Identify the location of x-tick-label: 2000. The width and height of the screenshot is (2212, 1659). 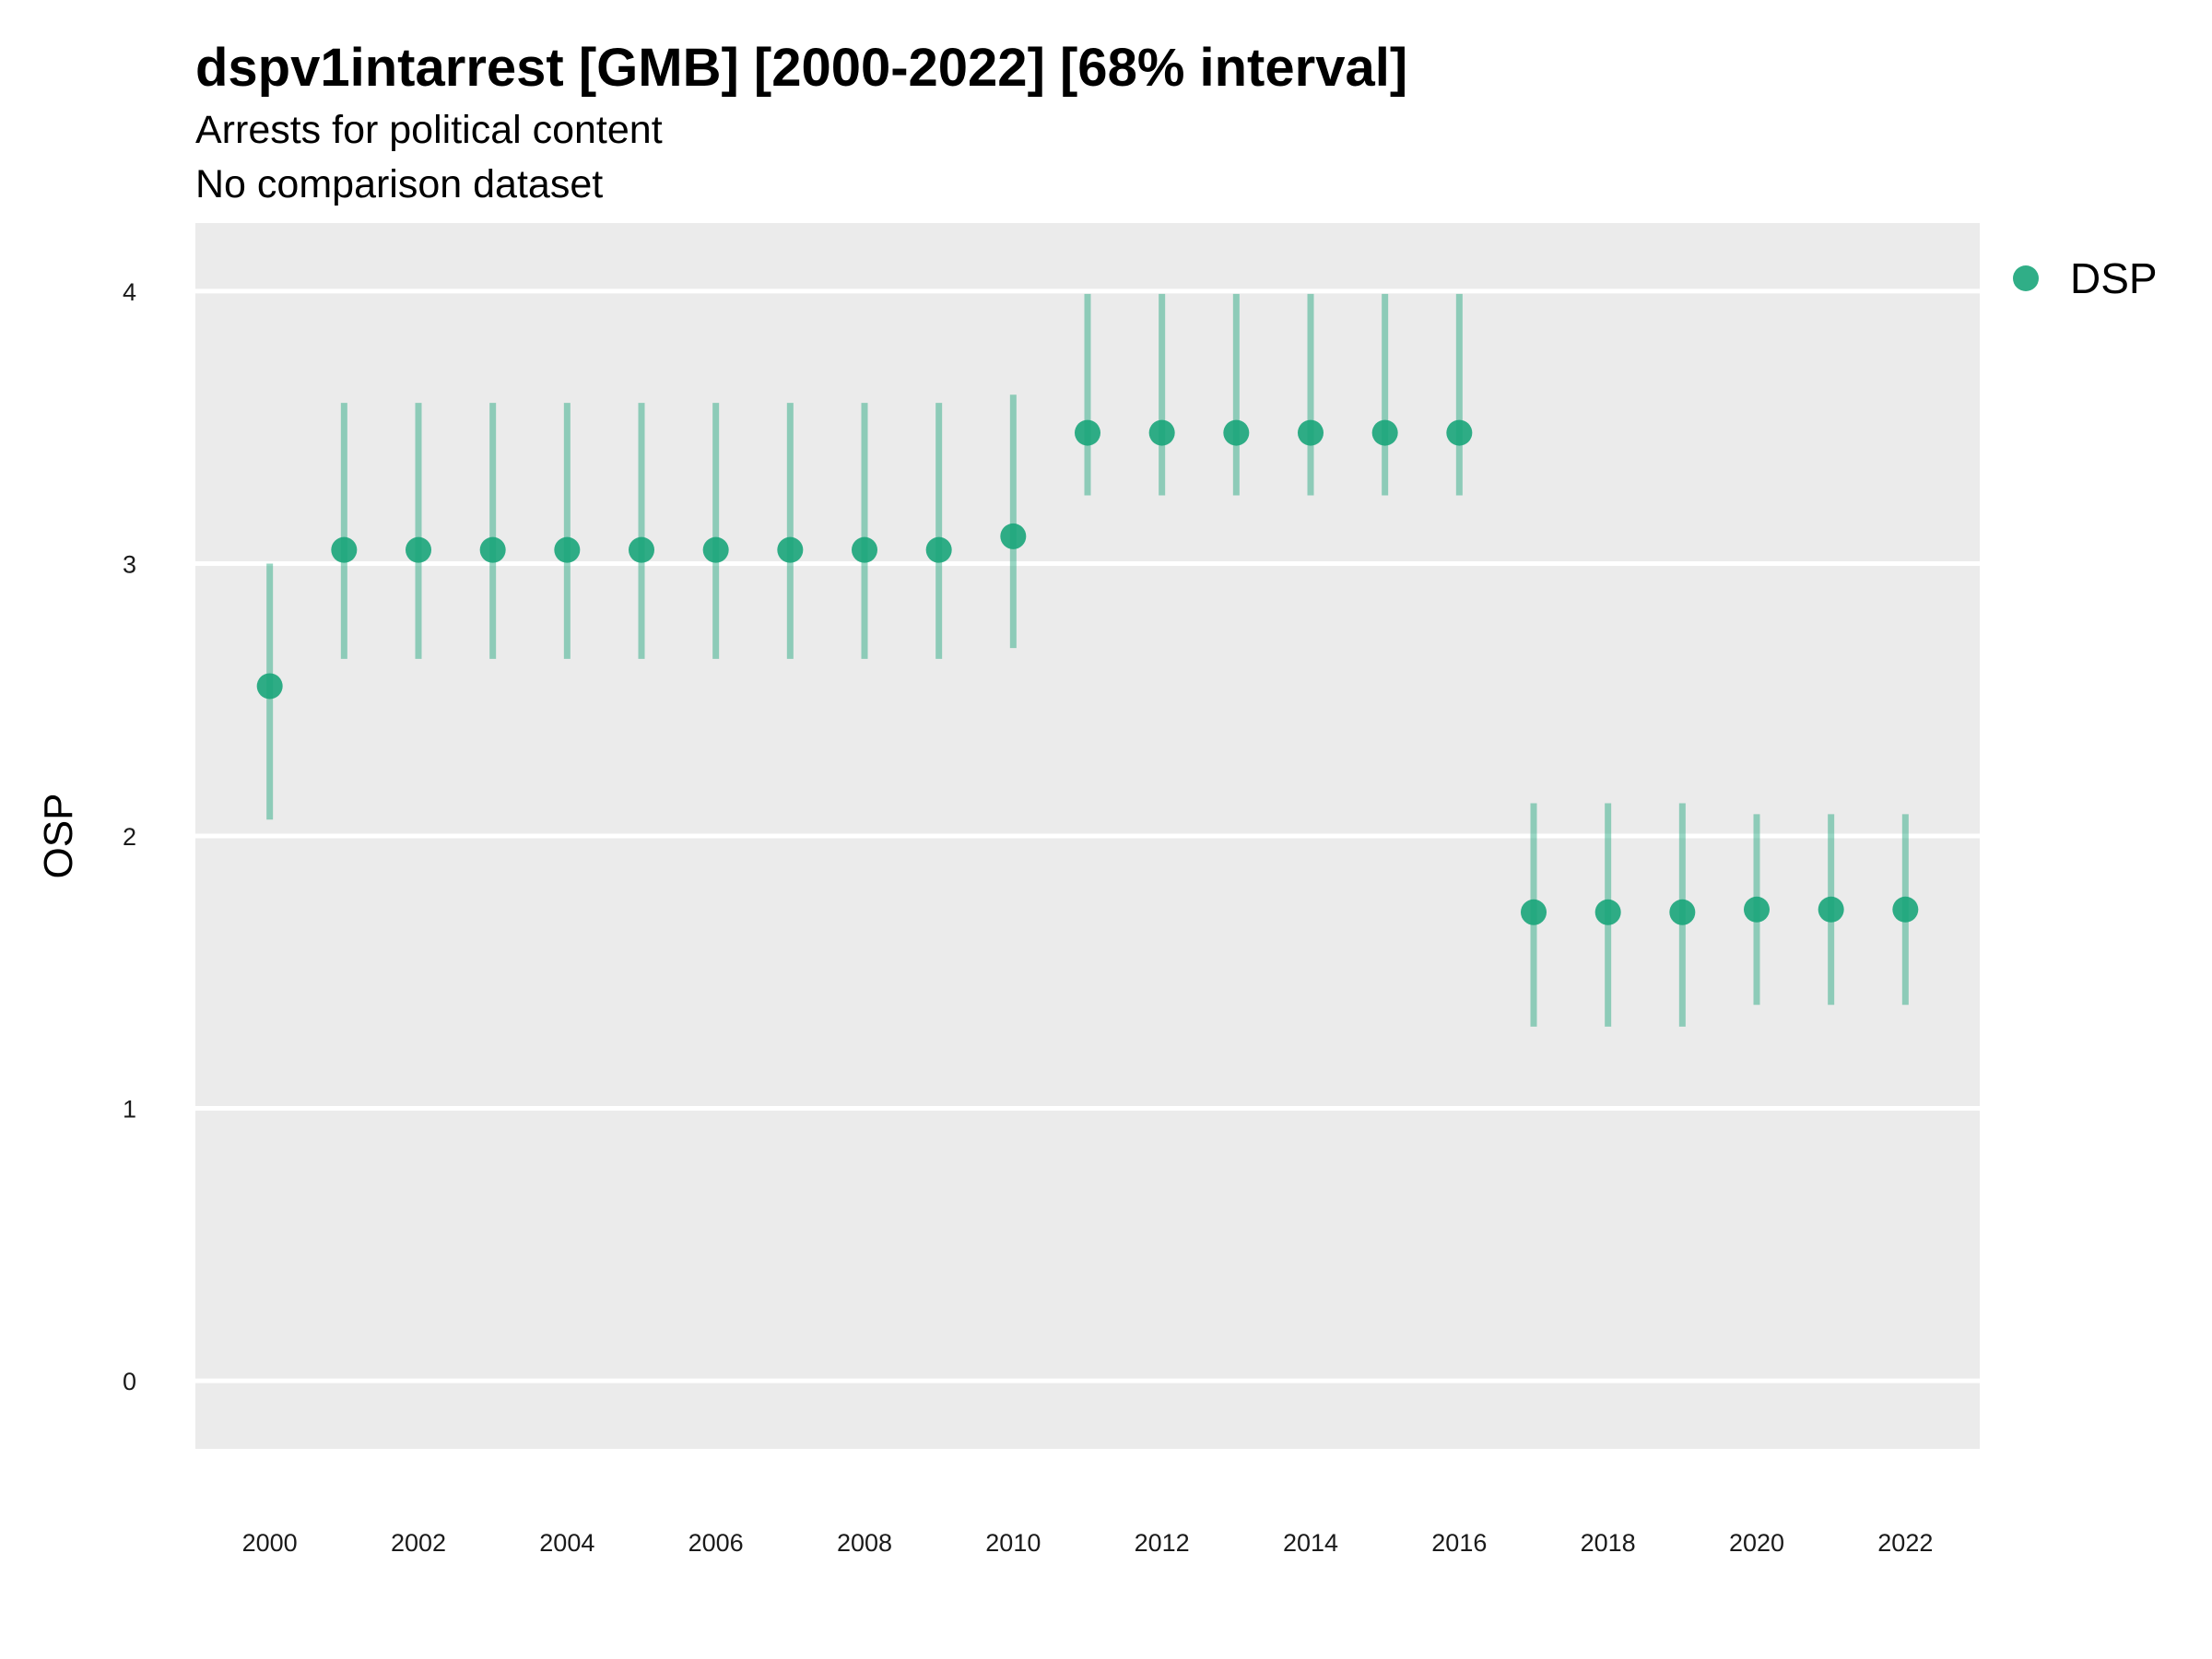
(270, 1543).